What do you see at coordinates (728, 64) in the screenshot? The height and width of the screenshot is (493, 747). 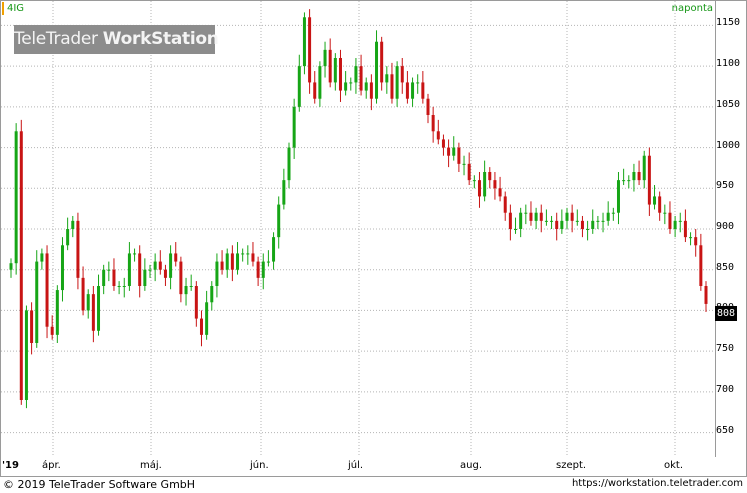 I see `y-tick-label: 1100` at bounding box center [728, 64].